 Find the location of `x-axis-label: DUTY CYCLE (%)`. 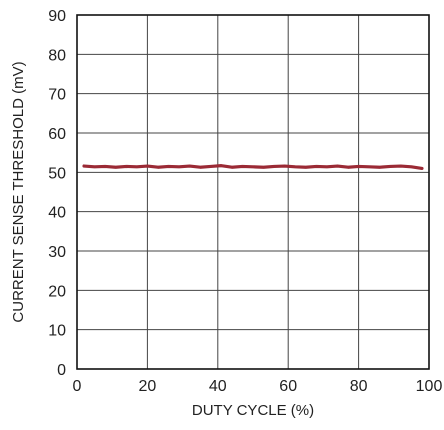

x-axis-label: DUTY CYCLE (%) is located at coordinates (253, 410).